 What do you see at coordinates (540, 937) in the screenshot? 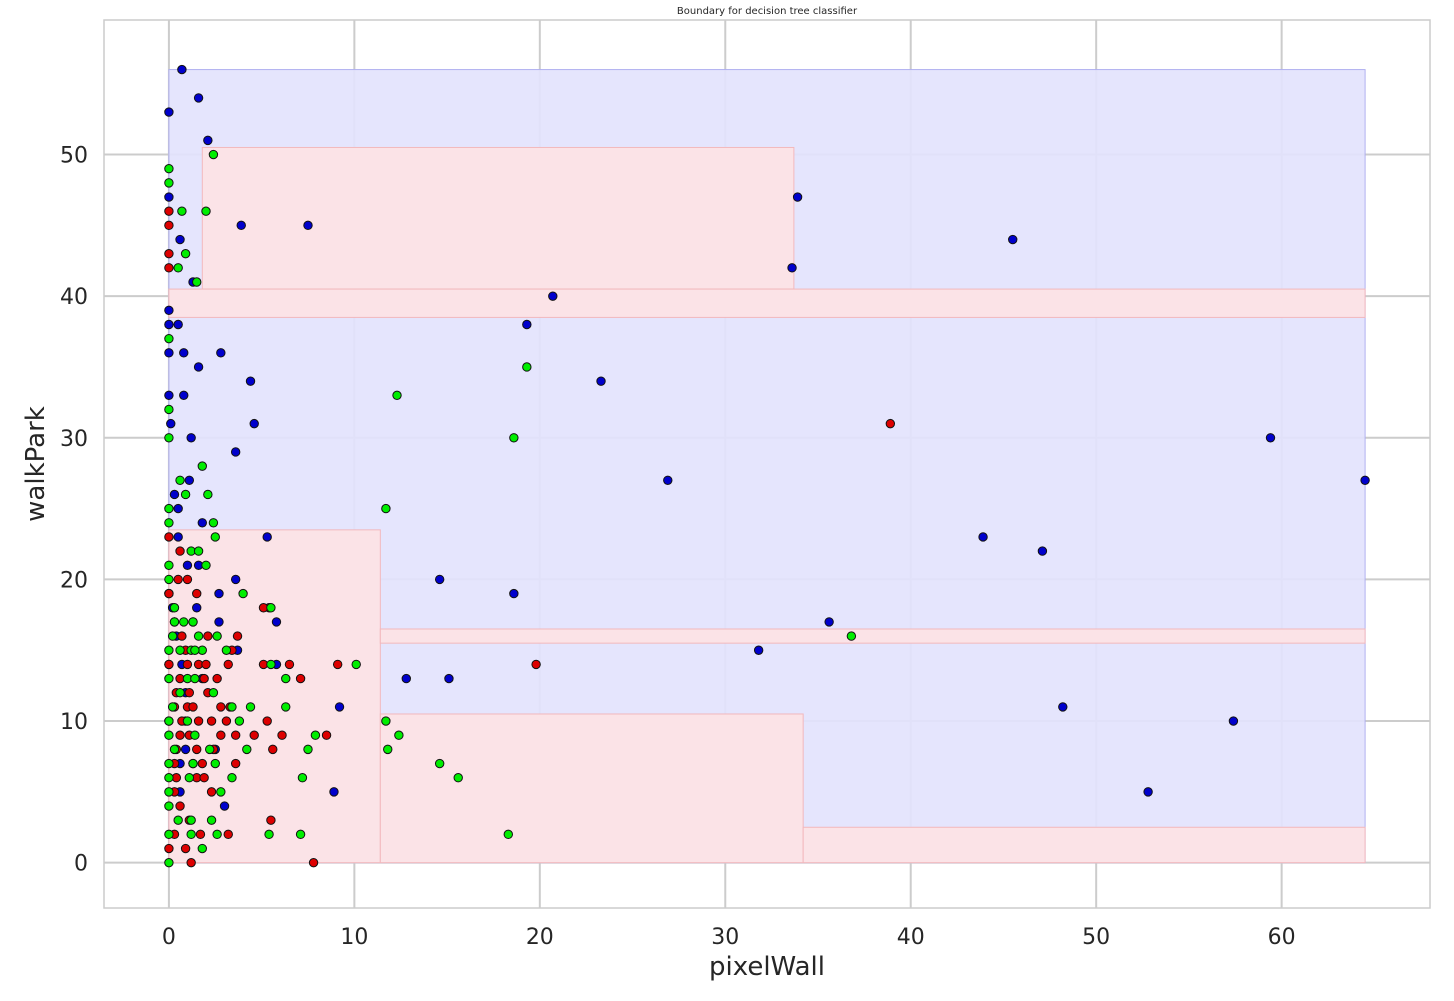
I see `x-tick-label: 20` at bounding box center [540, 937].